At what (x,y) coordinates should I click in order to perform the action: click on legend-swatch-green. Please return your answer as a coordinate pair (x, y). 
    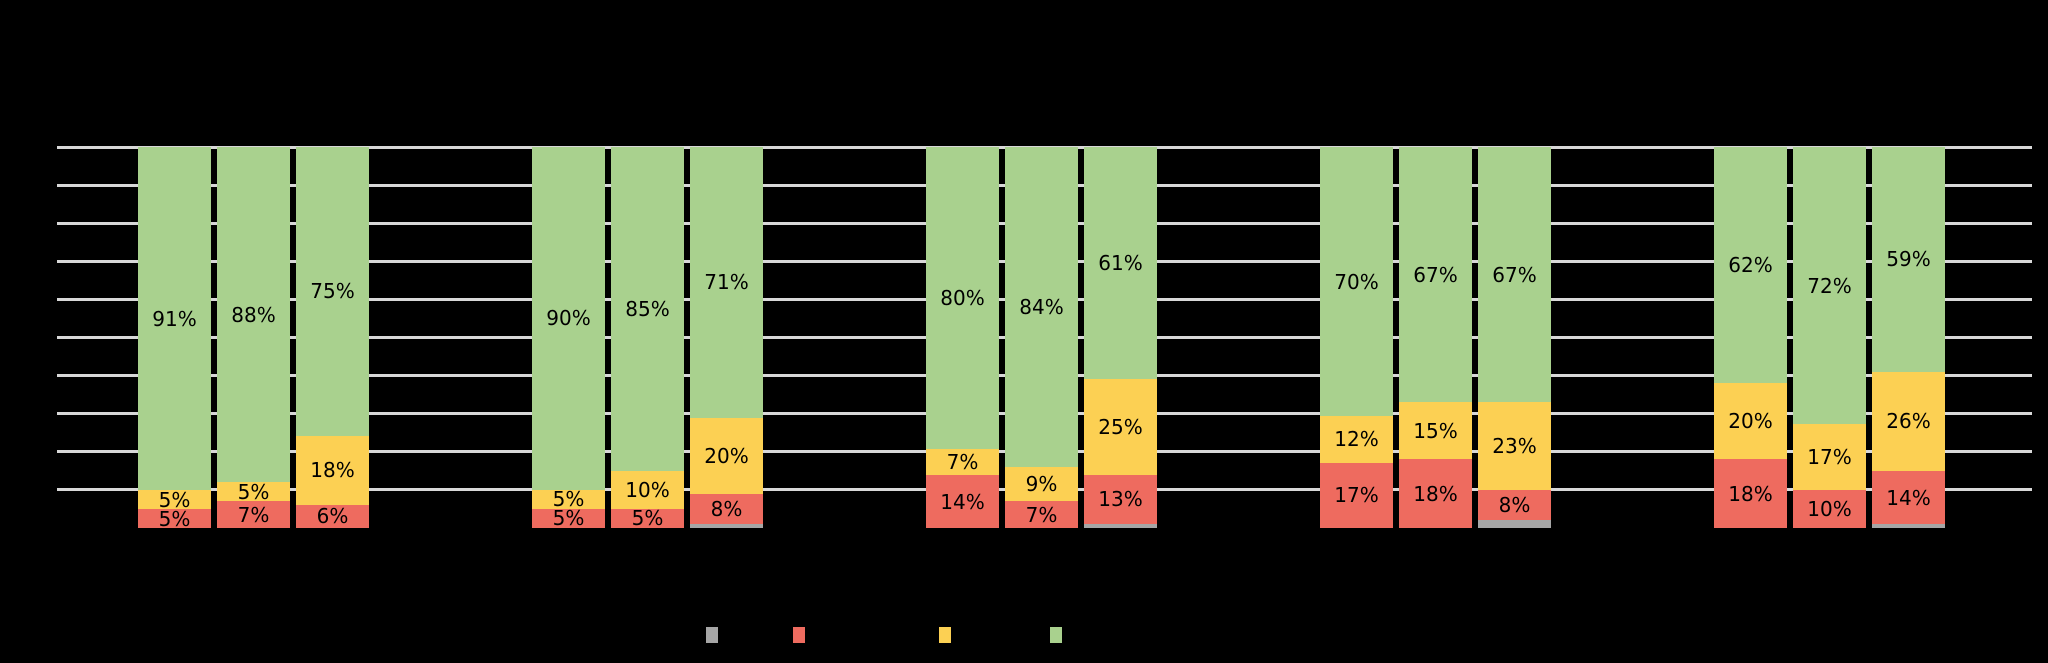
    Looking at the image, I should click on (1056, 635).